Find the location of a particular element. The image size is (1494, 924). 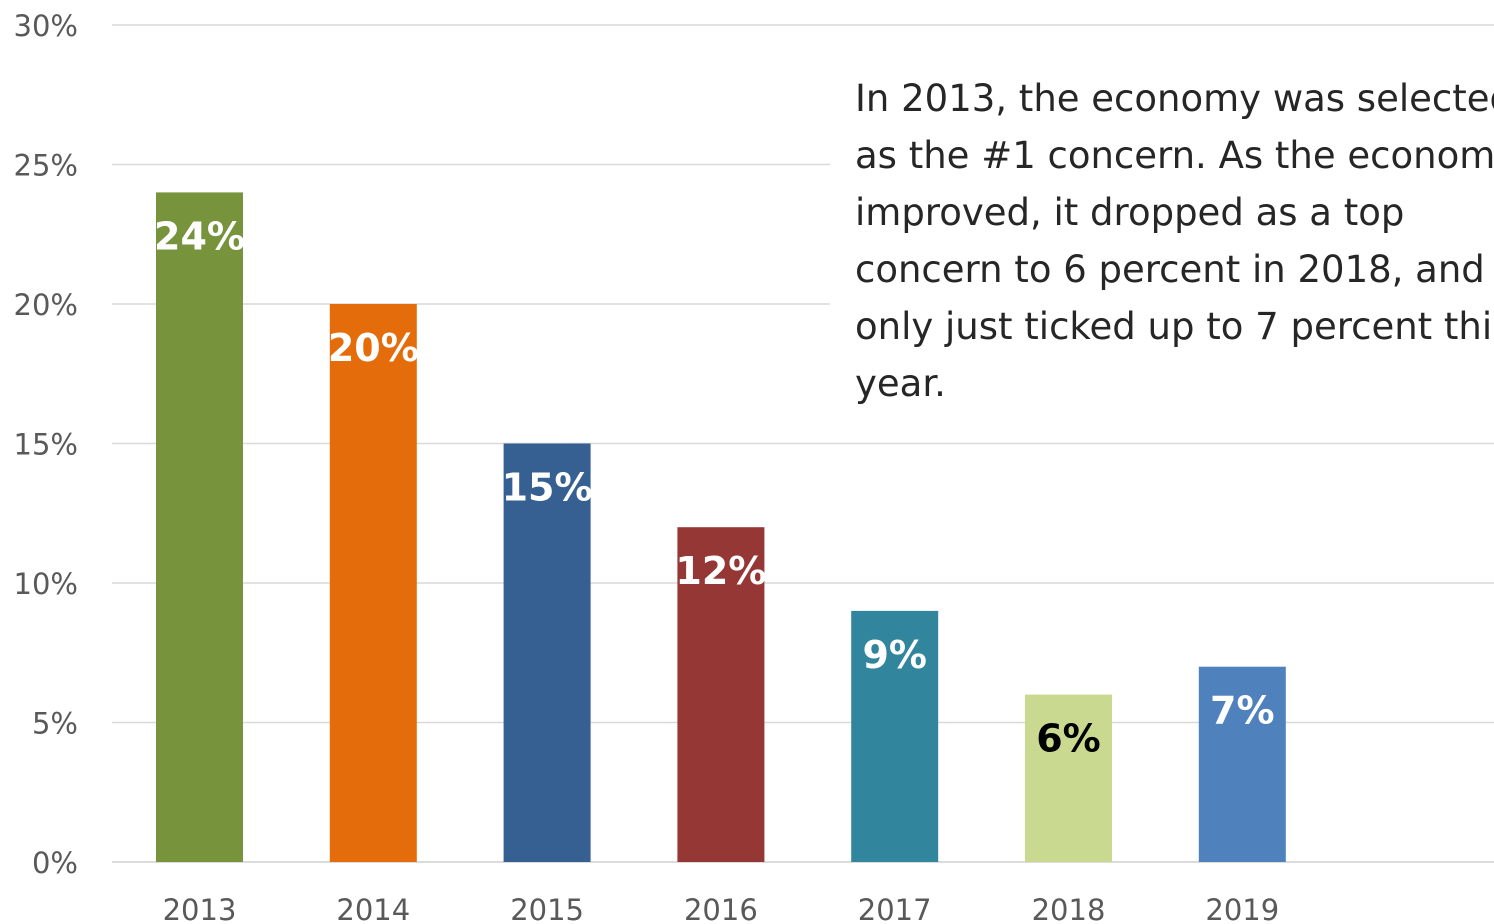

data-label: 20% is located at coordinates (373, 348).